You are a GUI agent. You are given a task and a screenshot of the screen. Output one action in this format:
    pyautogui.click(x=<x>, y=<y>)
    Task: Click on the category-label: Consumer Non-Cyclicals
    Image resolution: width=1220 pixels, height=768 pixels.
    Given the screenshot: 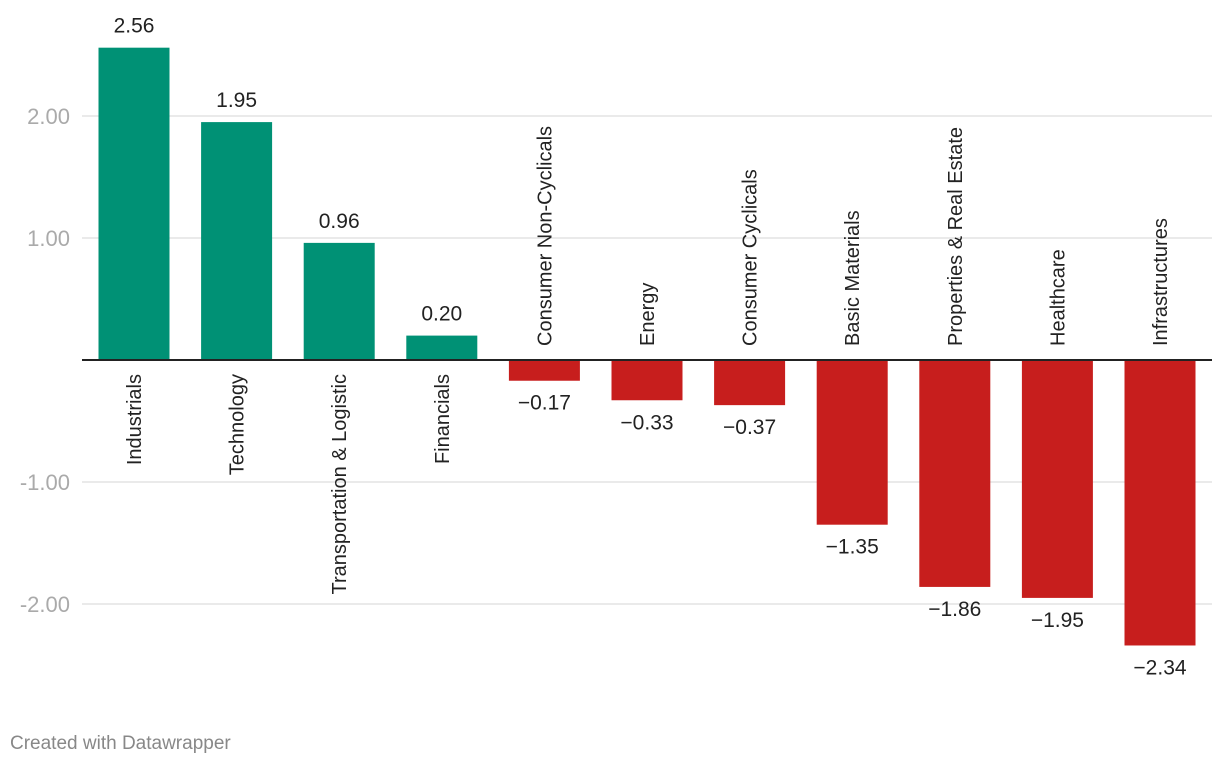 What is the action you would take?
    pyautogui.click(x=545, y=236)
    